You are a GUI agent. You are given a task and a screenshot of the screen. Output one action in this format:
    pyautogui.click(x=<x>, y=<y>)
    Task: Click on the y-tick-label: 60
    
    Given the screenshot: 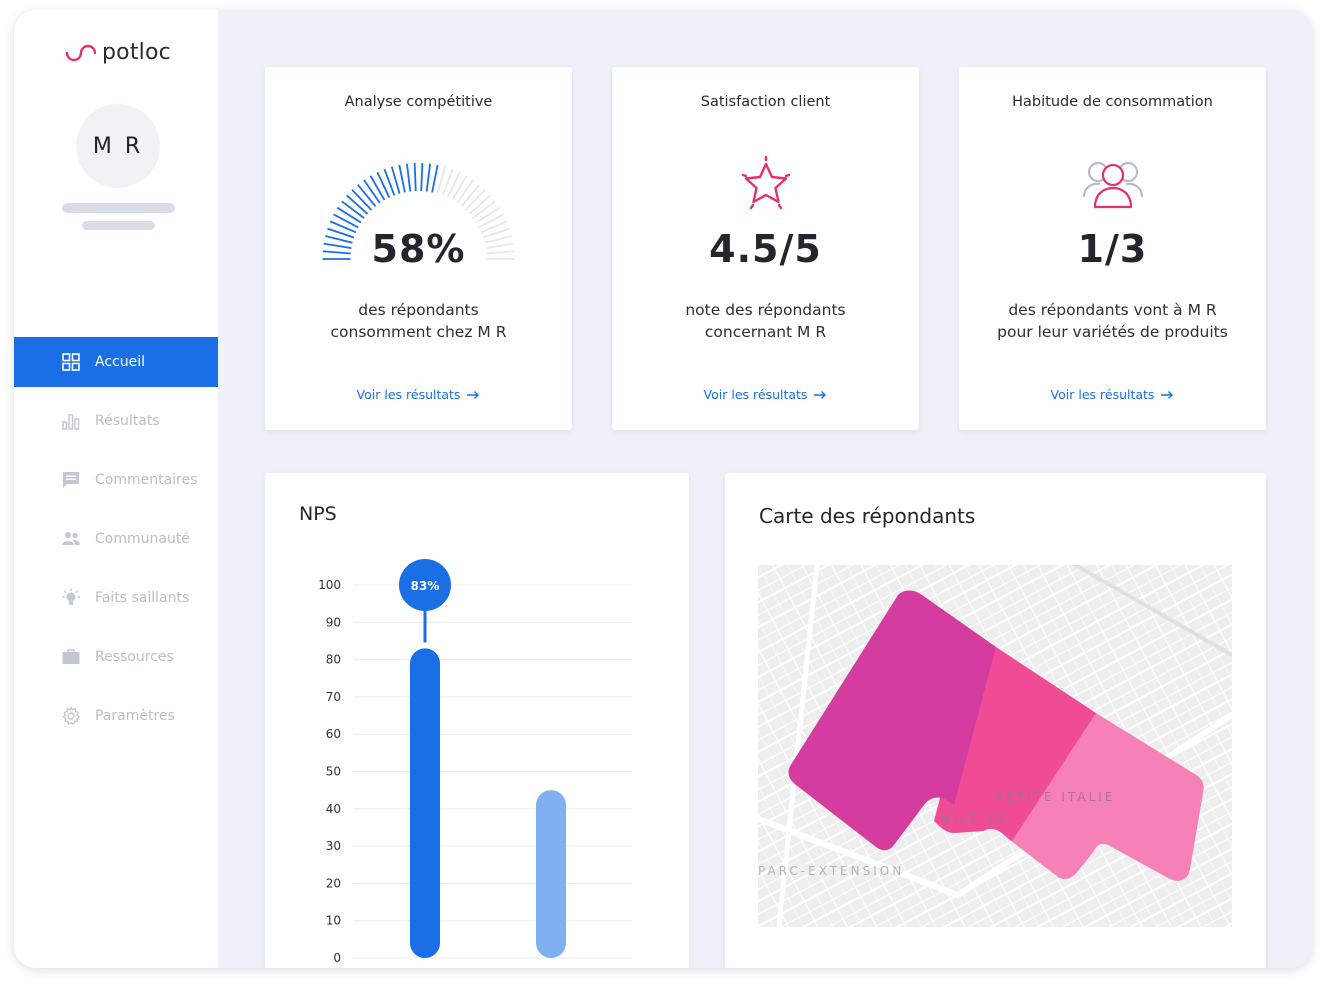 What is the action you would take?
    pyautogui.click(x=333, y=734)
    